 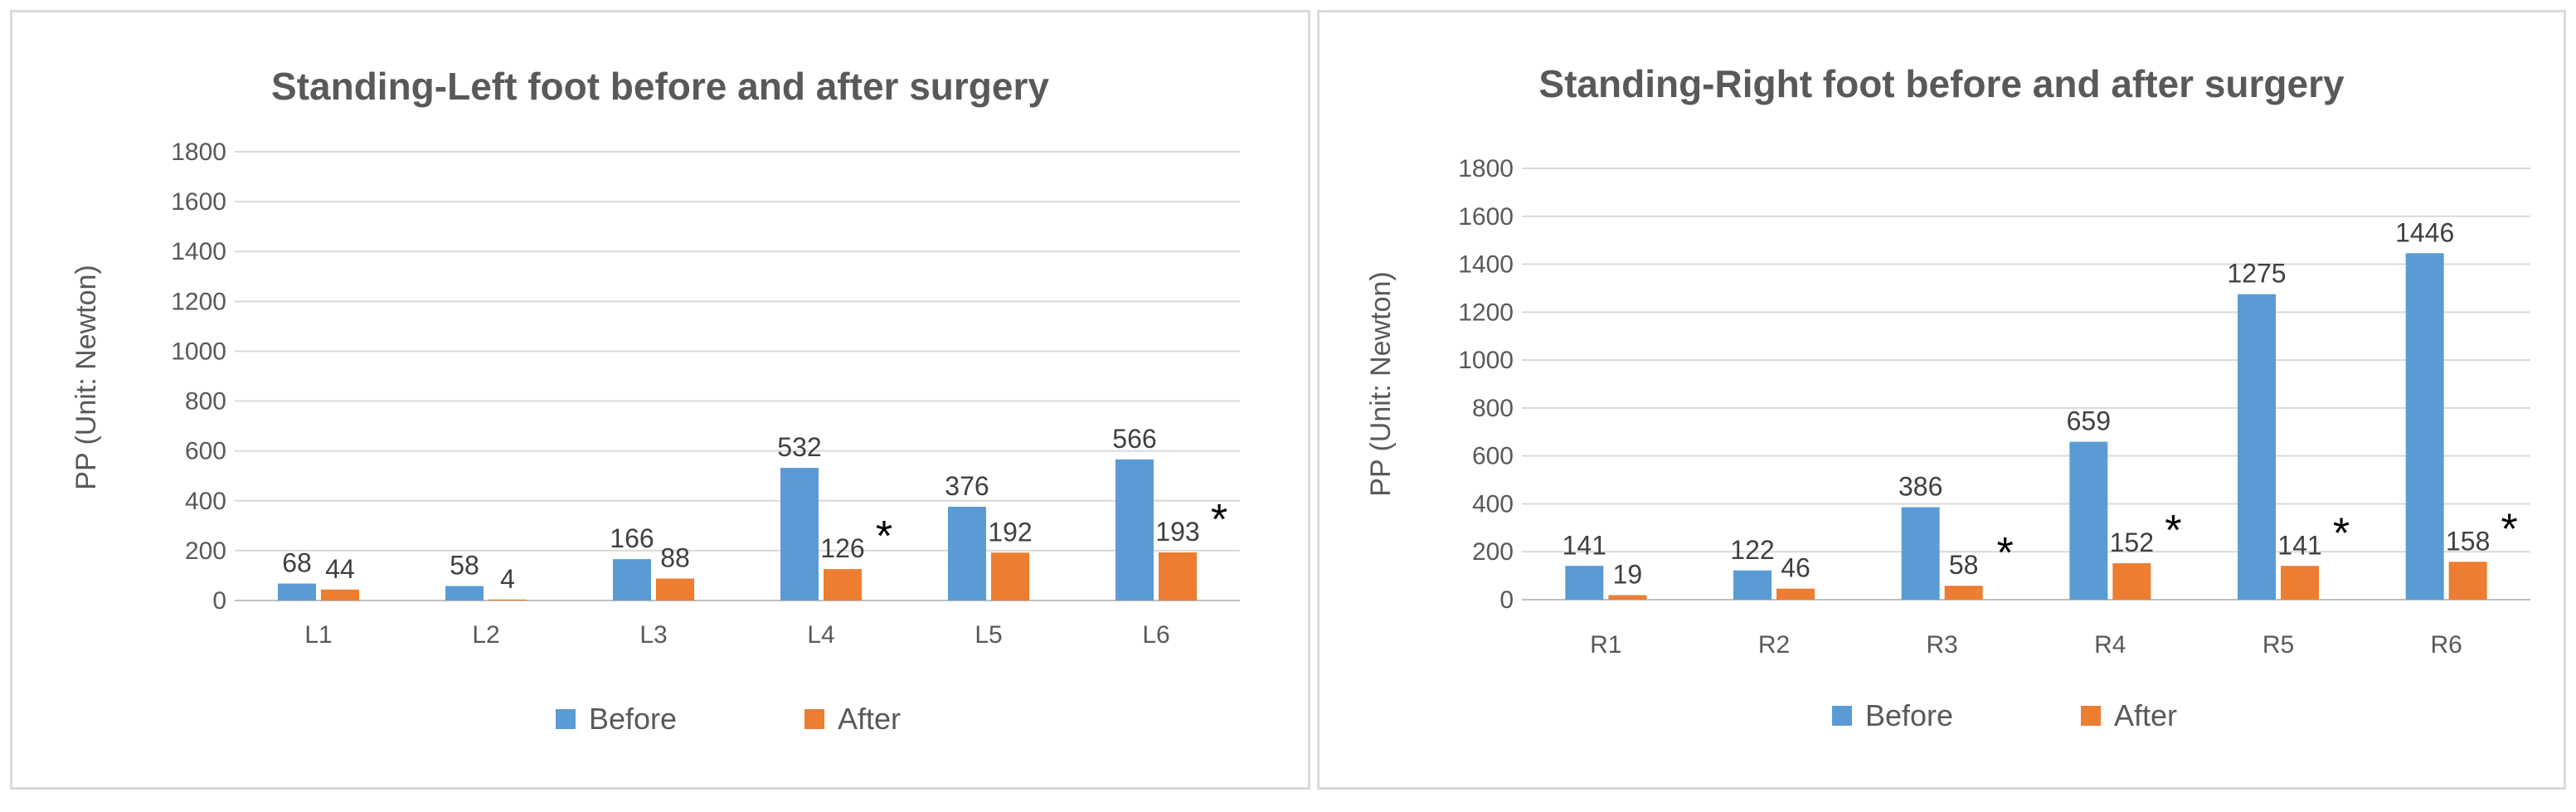 What do you see at coordinates (2110, 645) in the screenshot?
I see `x-tick-label: R4` at bounding box center [2110, 645].